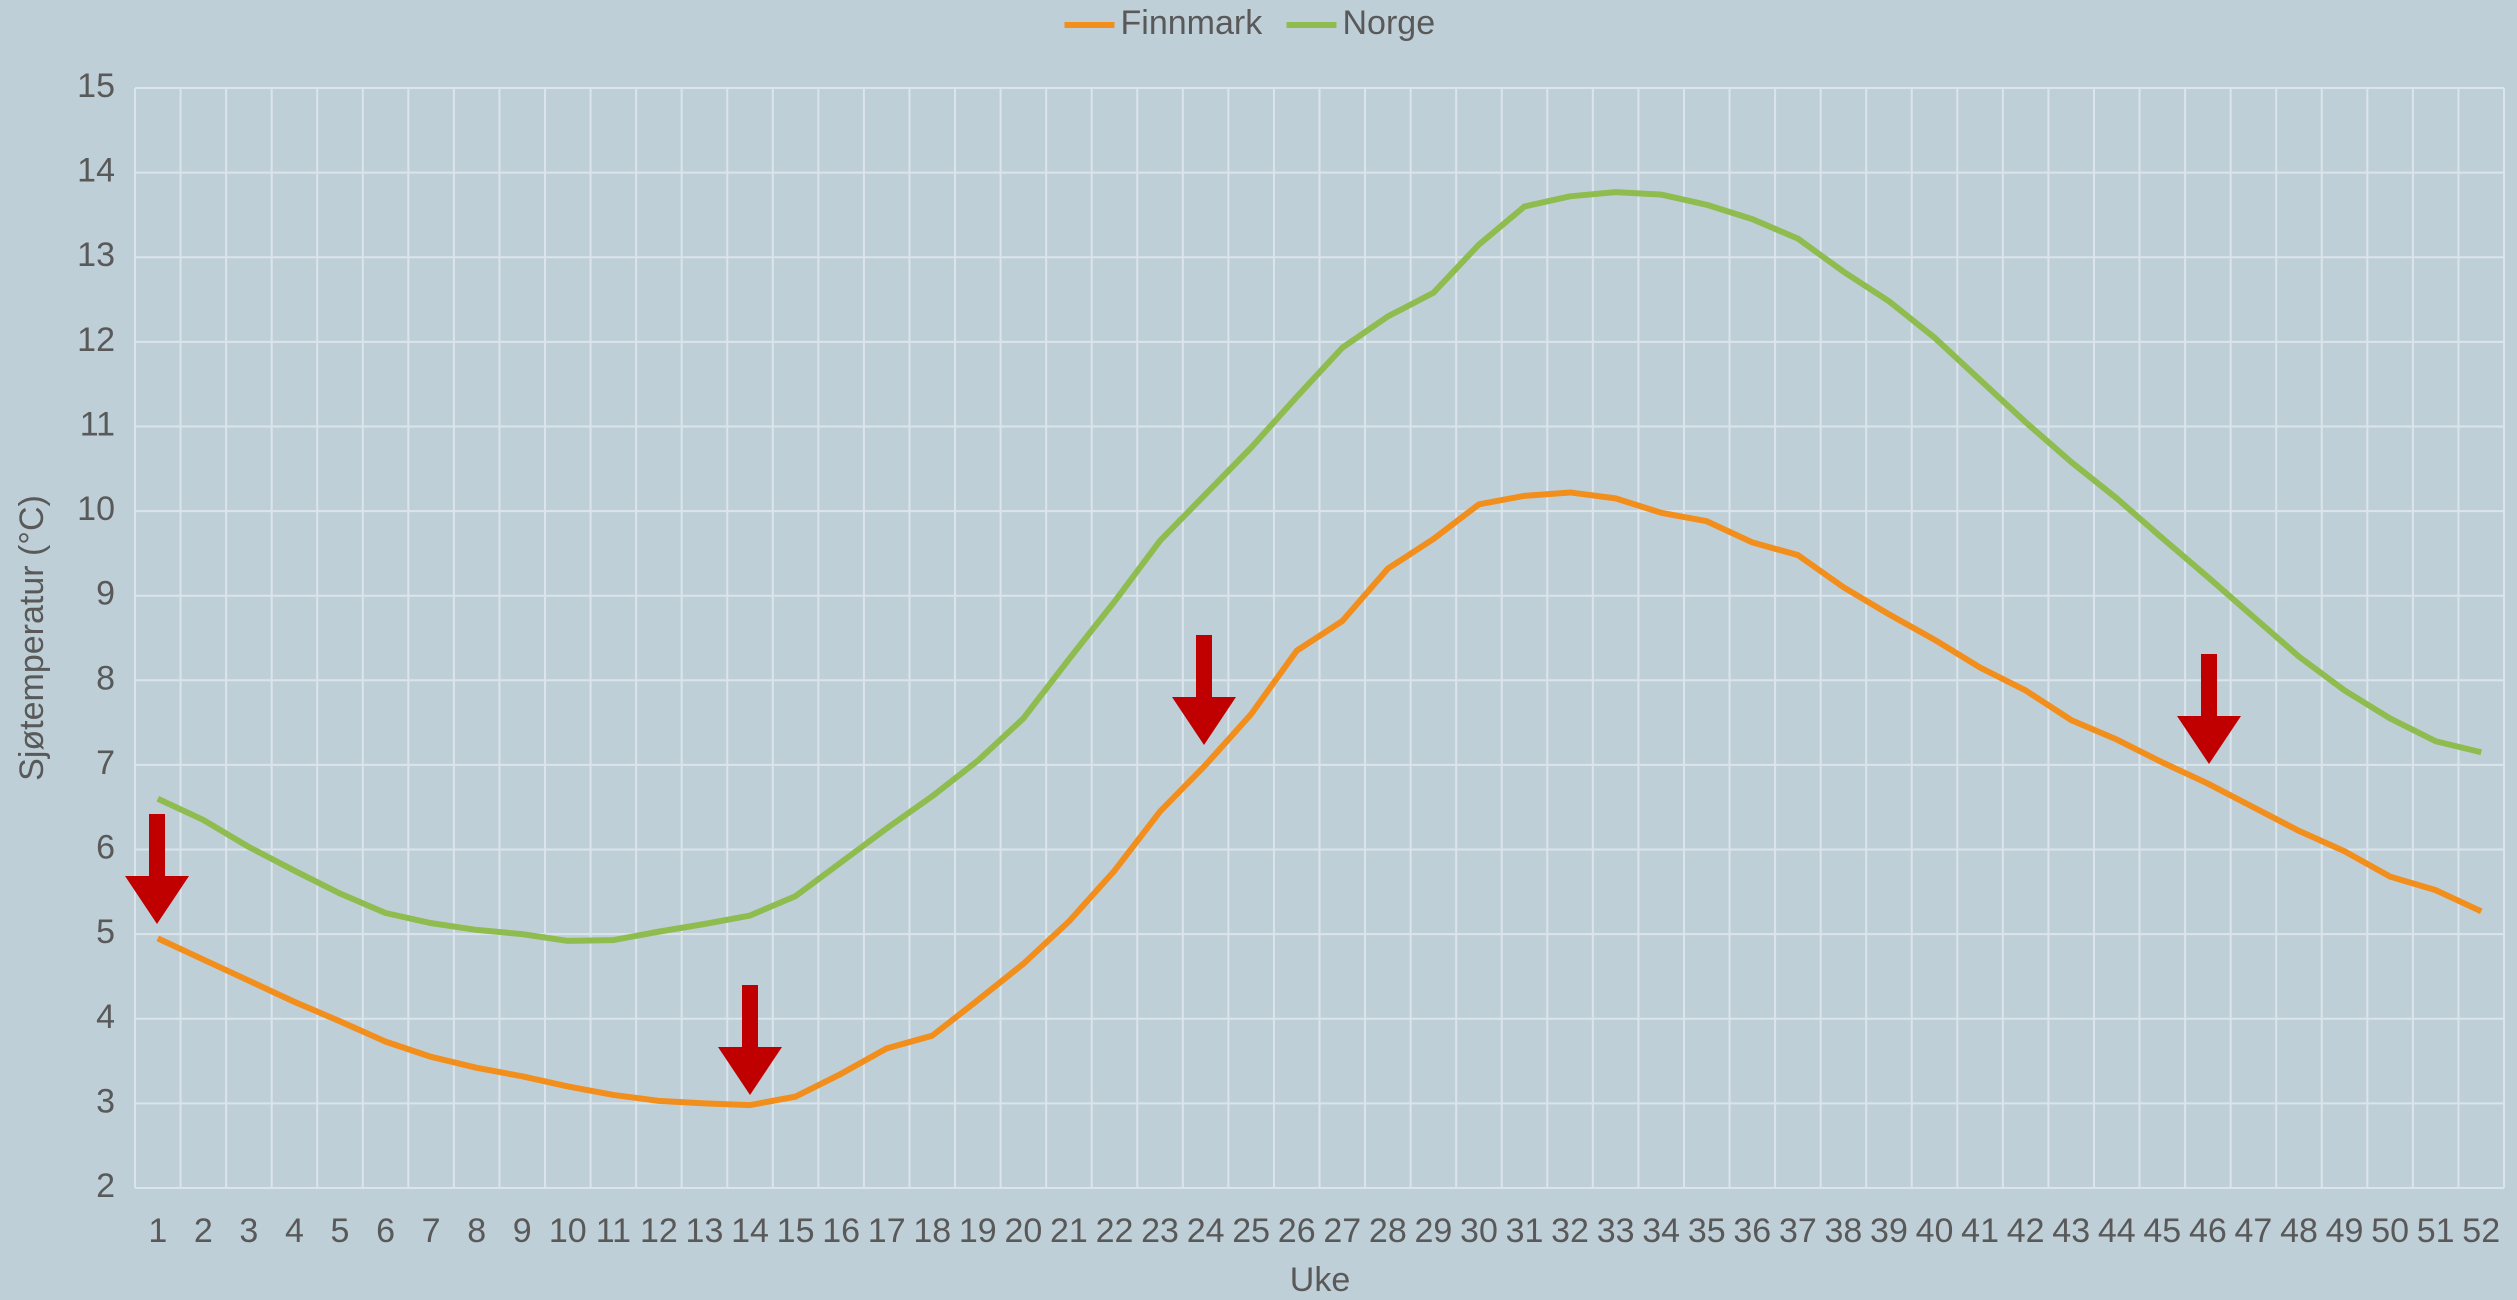 This screenshot has width=2517, height=1300. Describe the element at coordinates (32, 638) in the screenshot. I see `y-axis-label: Sjøtemperatur (°C)` at that location.